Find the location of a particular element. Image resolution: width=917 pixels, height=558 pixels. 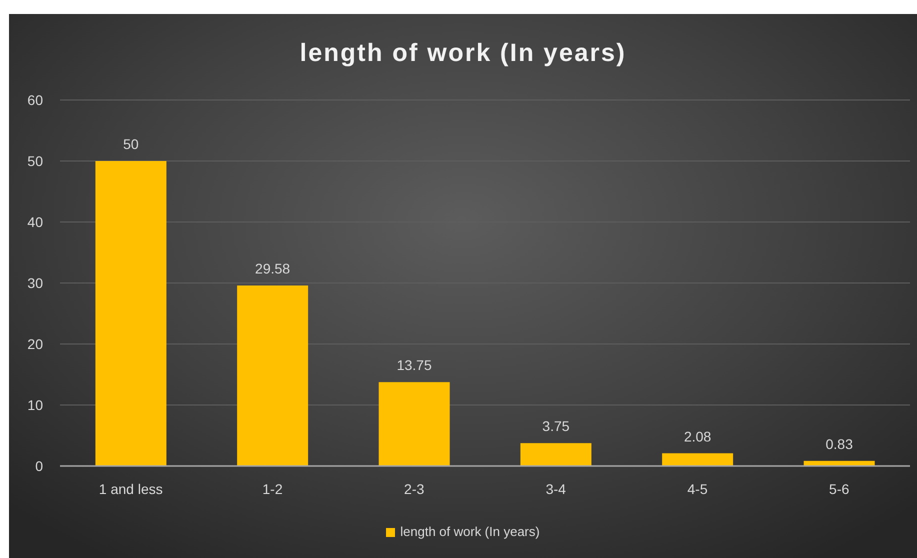

data-label: 50 is located at coordinates (131, 144).